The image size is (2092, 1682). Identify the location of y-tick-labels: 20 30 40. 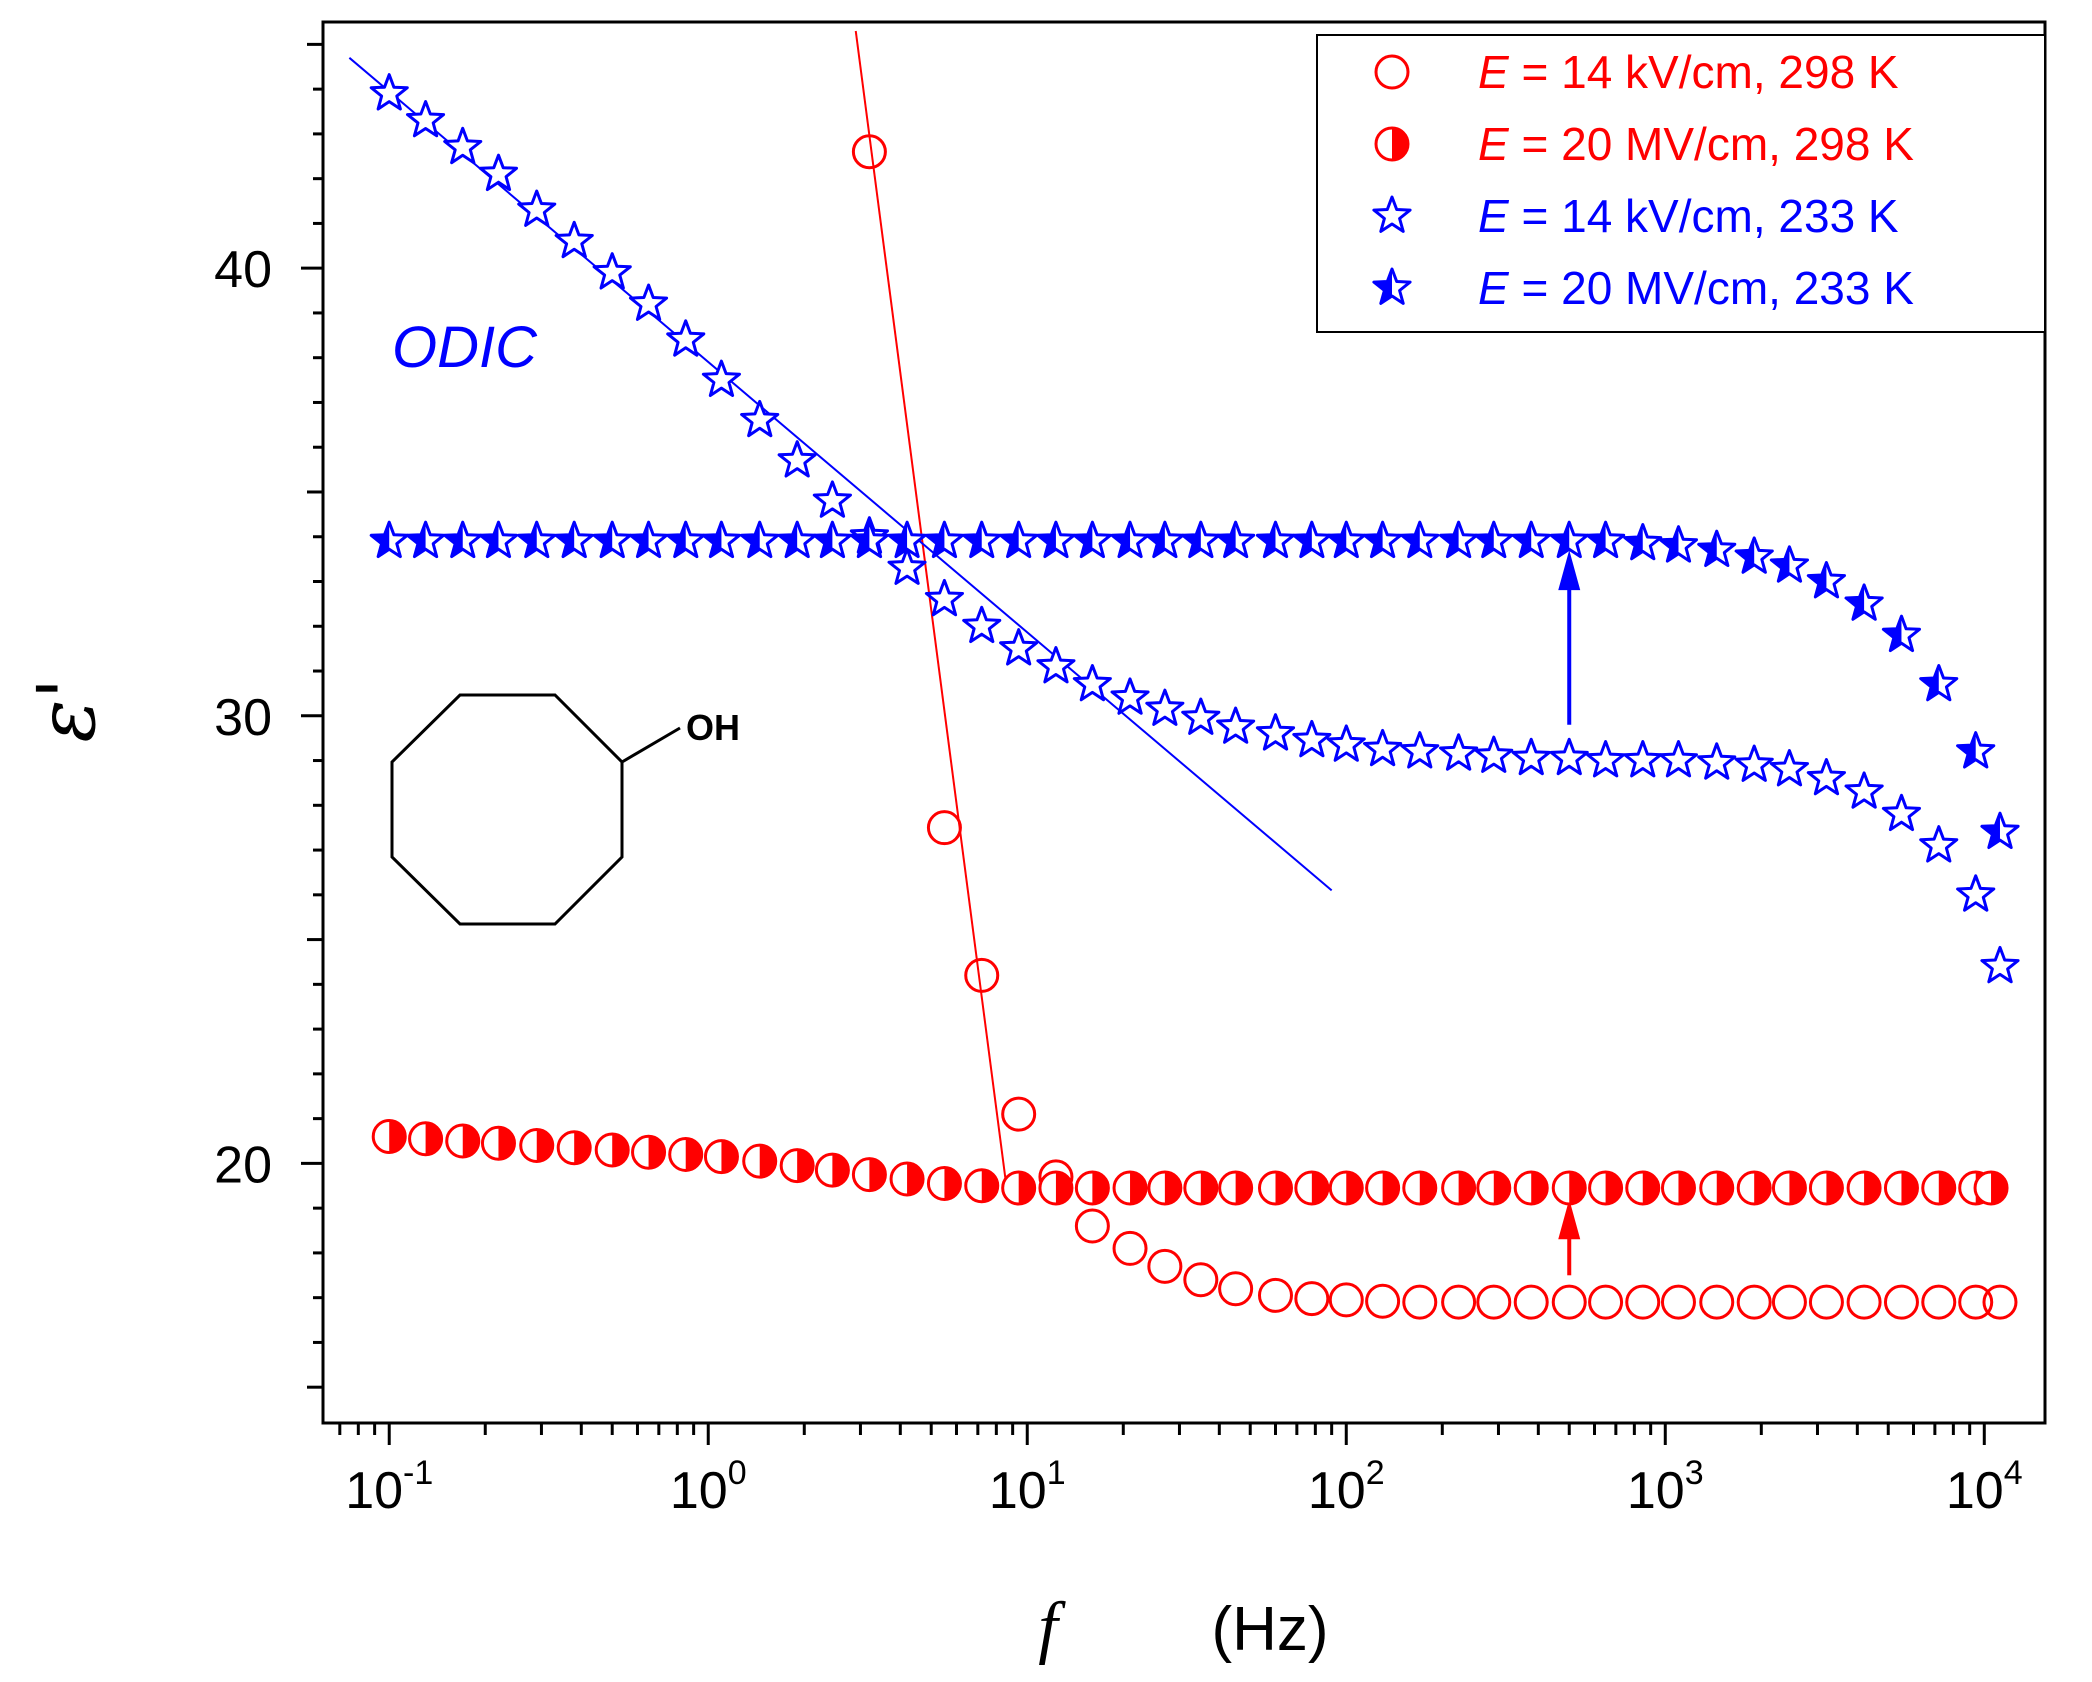
(243, 717).